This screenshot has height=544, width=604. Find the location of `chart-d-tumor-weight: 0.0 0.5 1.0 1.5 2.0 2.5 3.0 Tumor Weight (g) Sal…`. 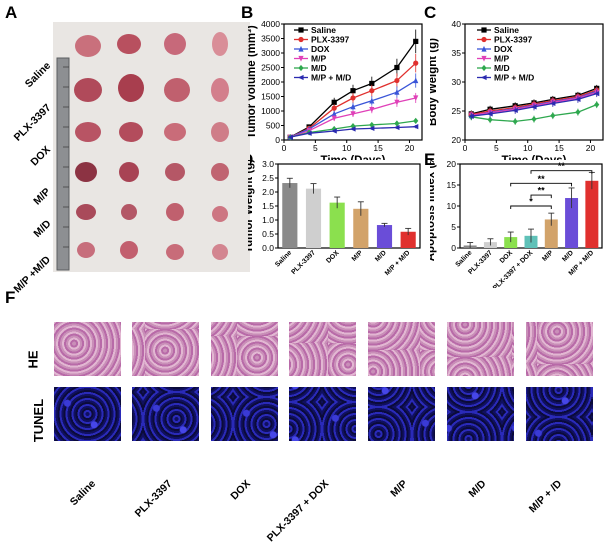

chart-d-tumor-weight: 0.0 0.5 1.0 1.5 2.0 2.5 3.0 Tumor Weight (g) Sal… is located at coordinates (334, 218).